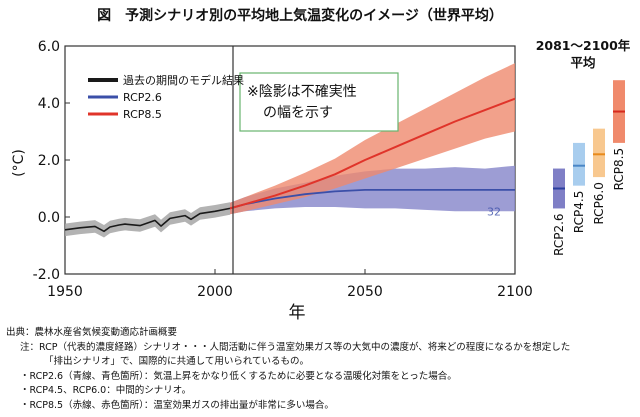 Image resolution: width=640 pixels, height=417 pixels. Describe the element at coordinates (599, 203) in the screenshot. I see `side-bar-label: RCP6.0` at that location.